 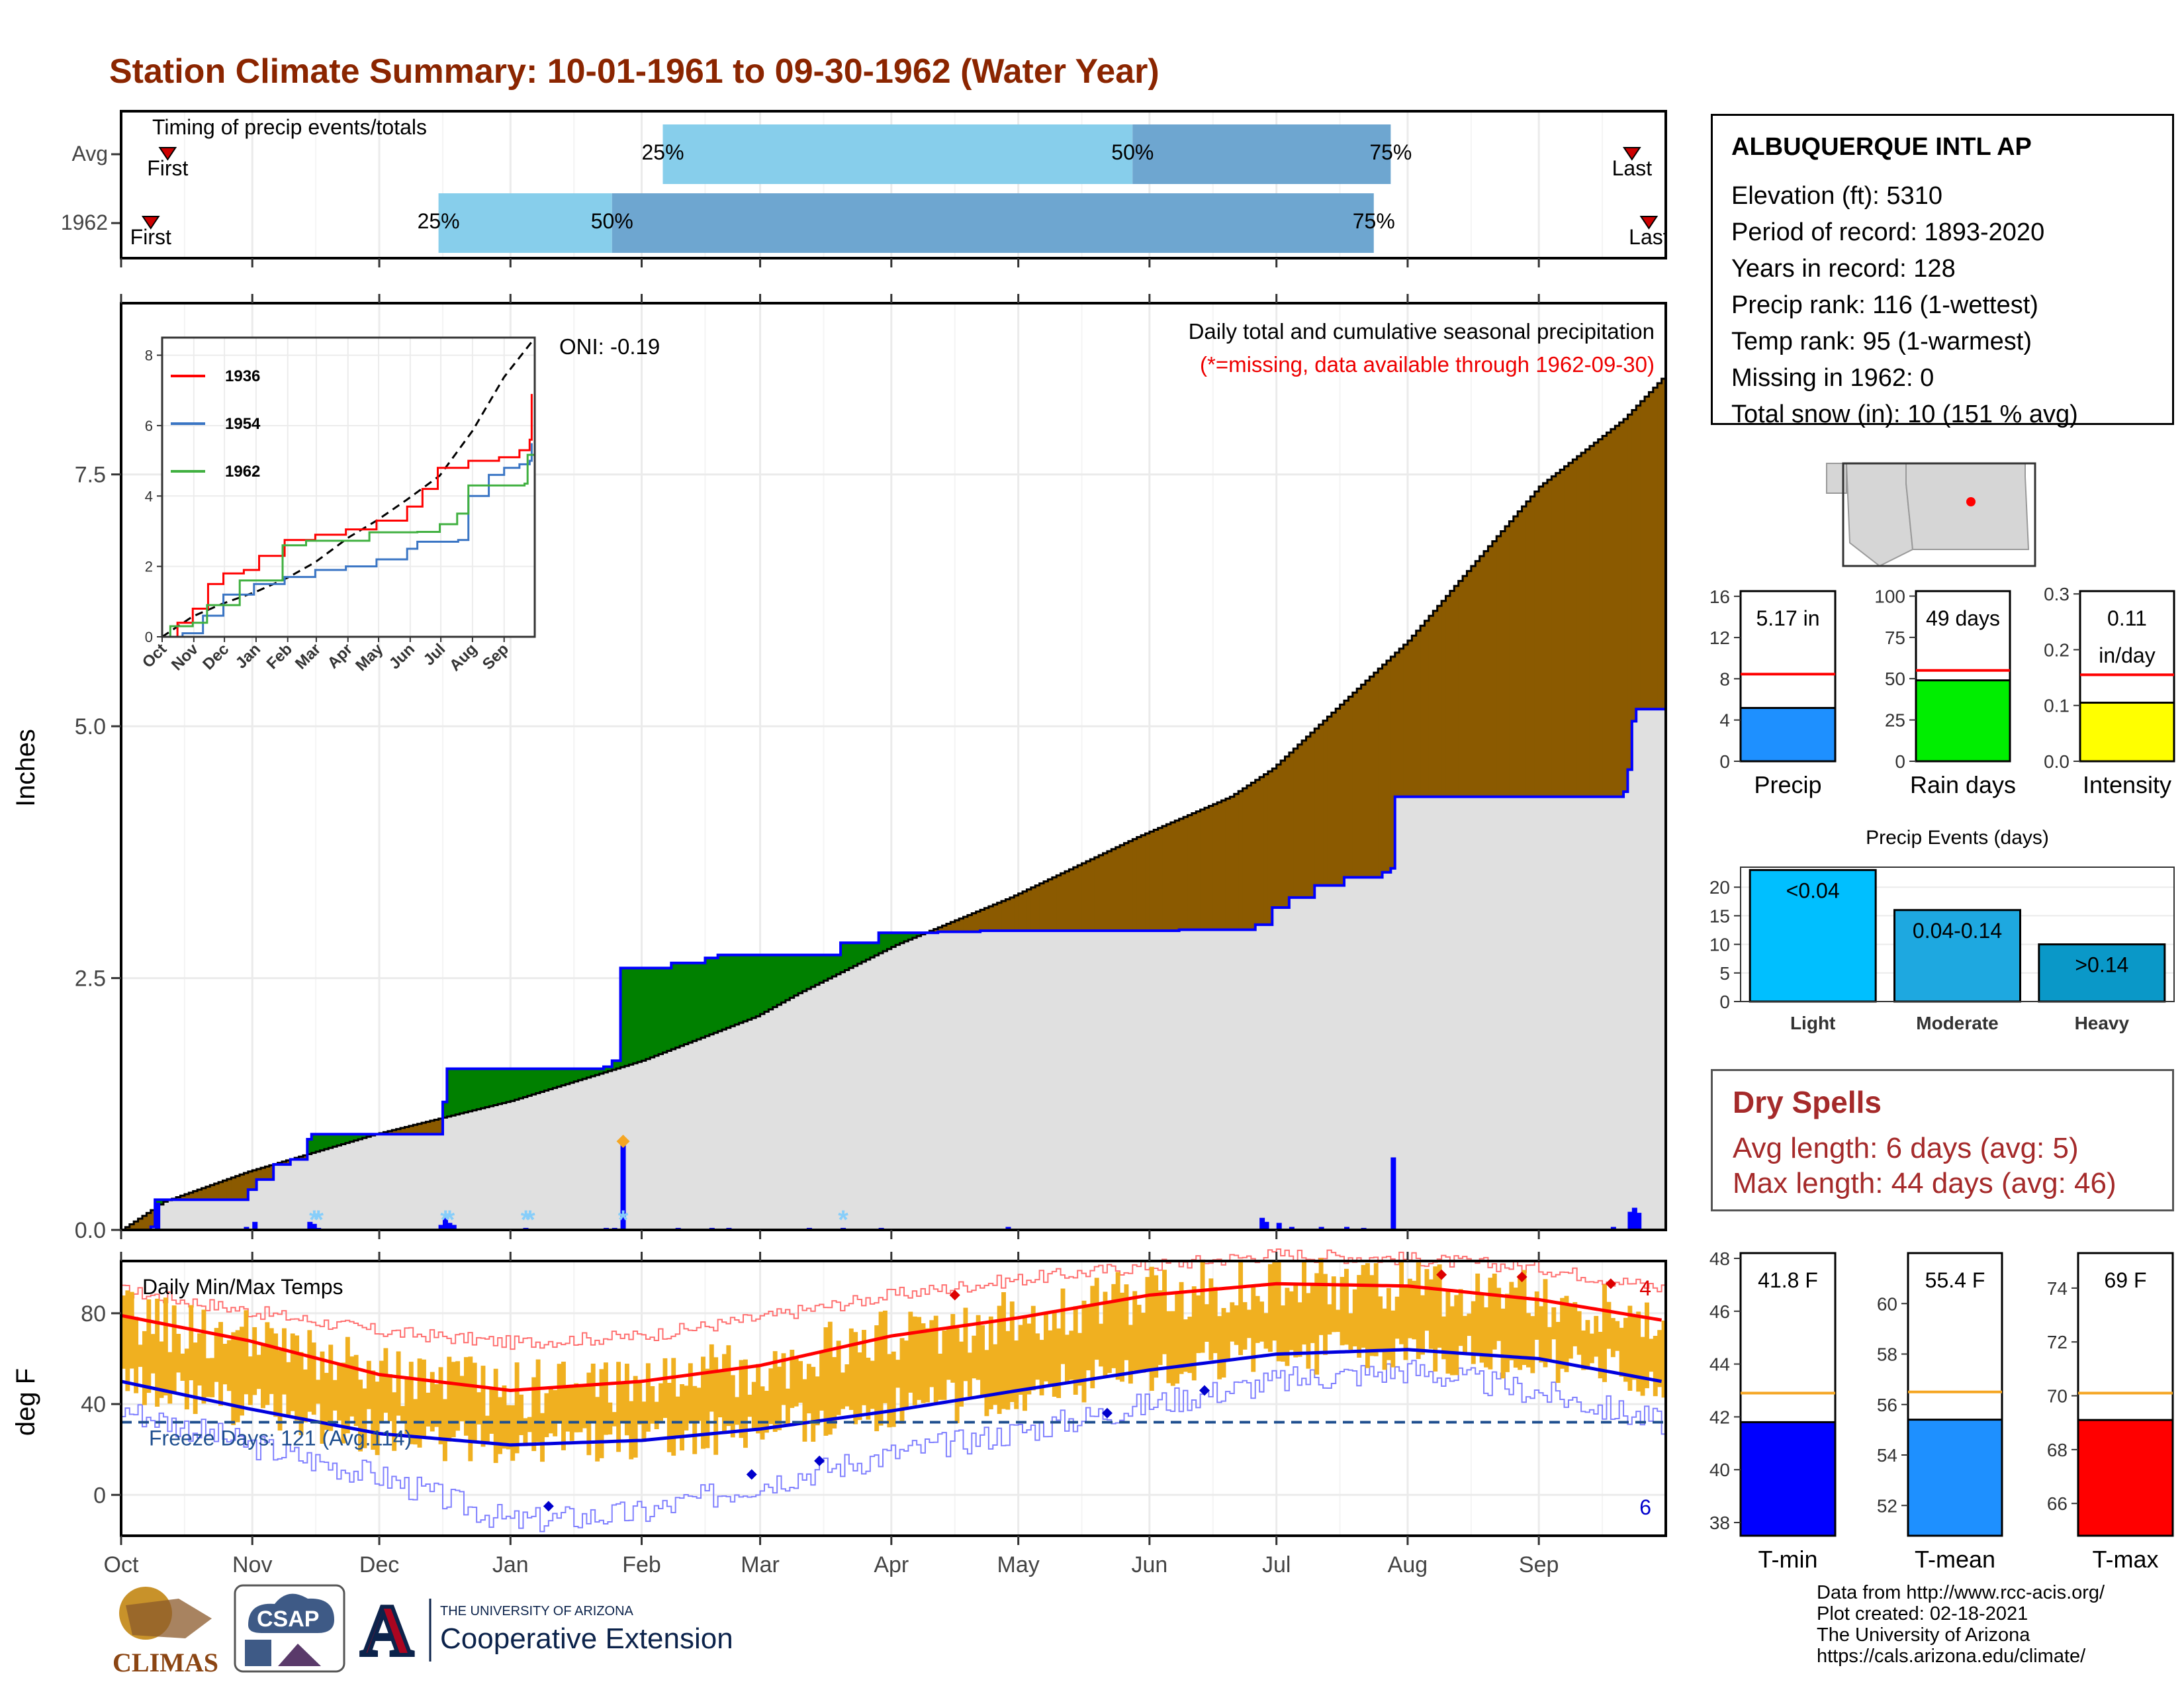 I want to click on temps-ytick-label: 40, so click(x=93, y=1404).